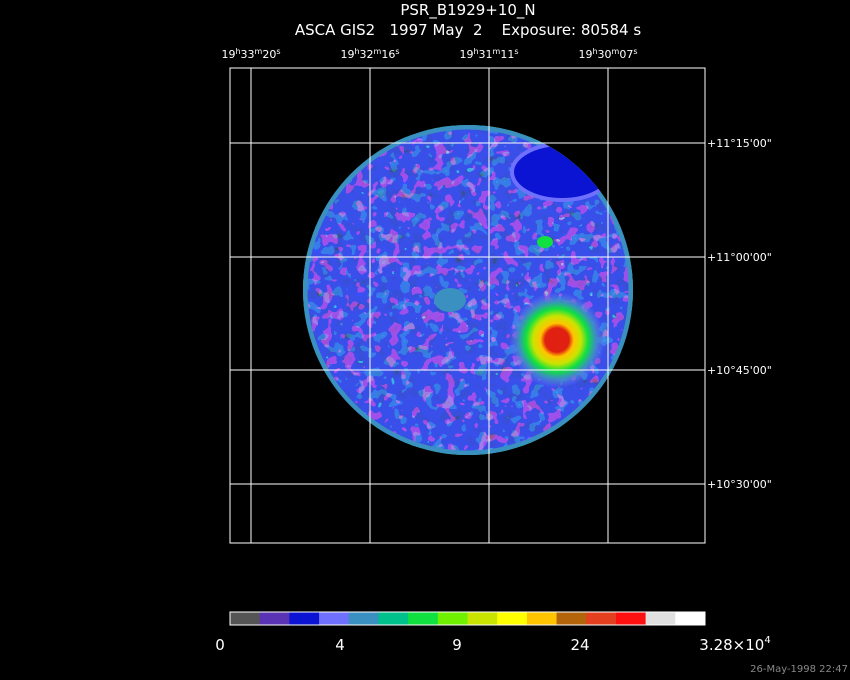 The width and height of the screenshot is (850, 680). Describe the element at coordinates (626, 54) in the screenshot. I see `ra-part: 07` at that location.